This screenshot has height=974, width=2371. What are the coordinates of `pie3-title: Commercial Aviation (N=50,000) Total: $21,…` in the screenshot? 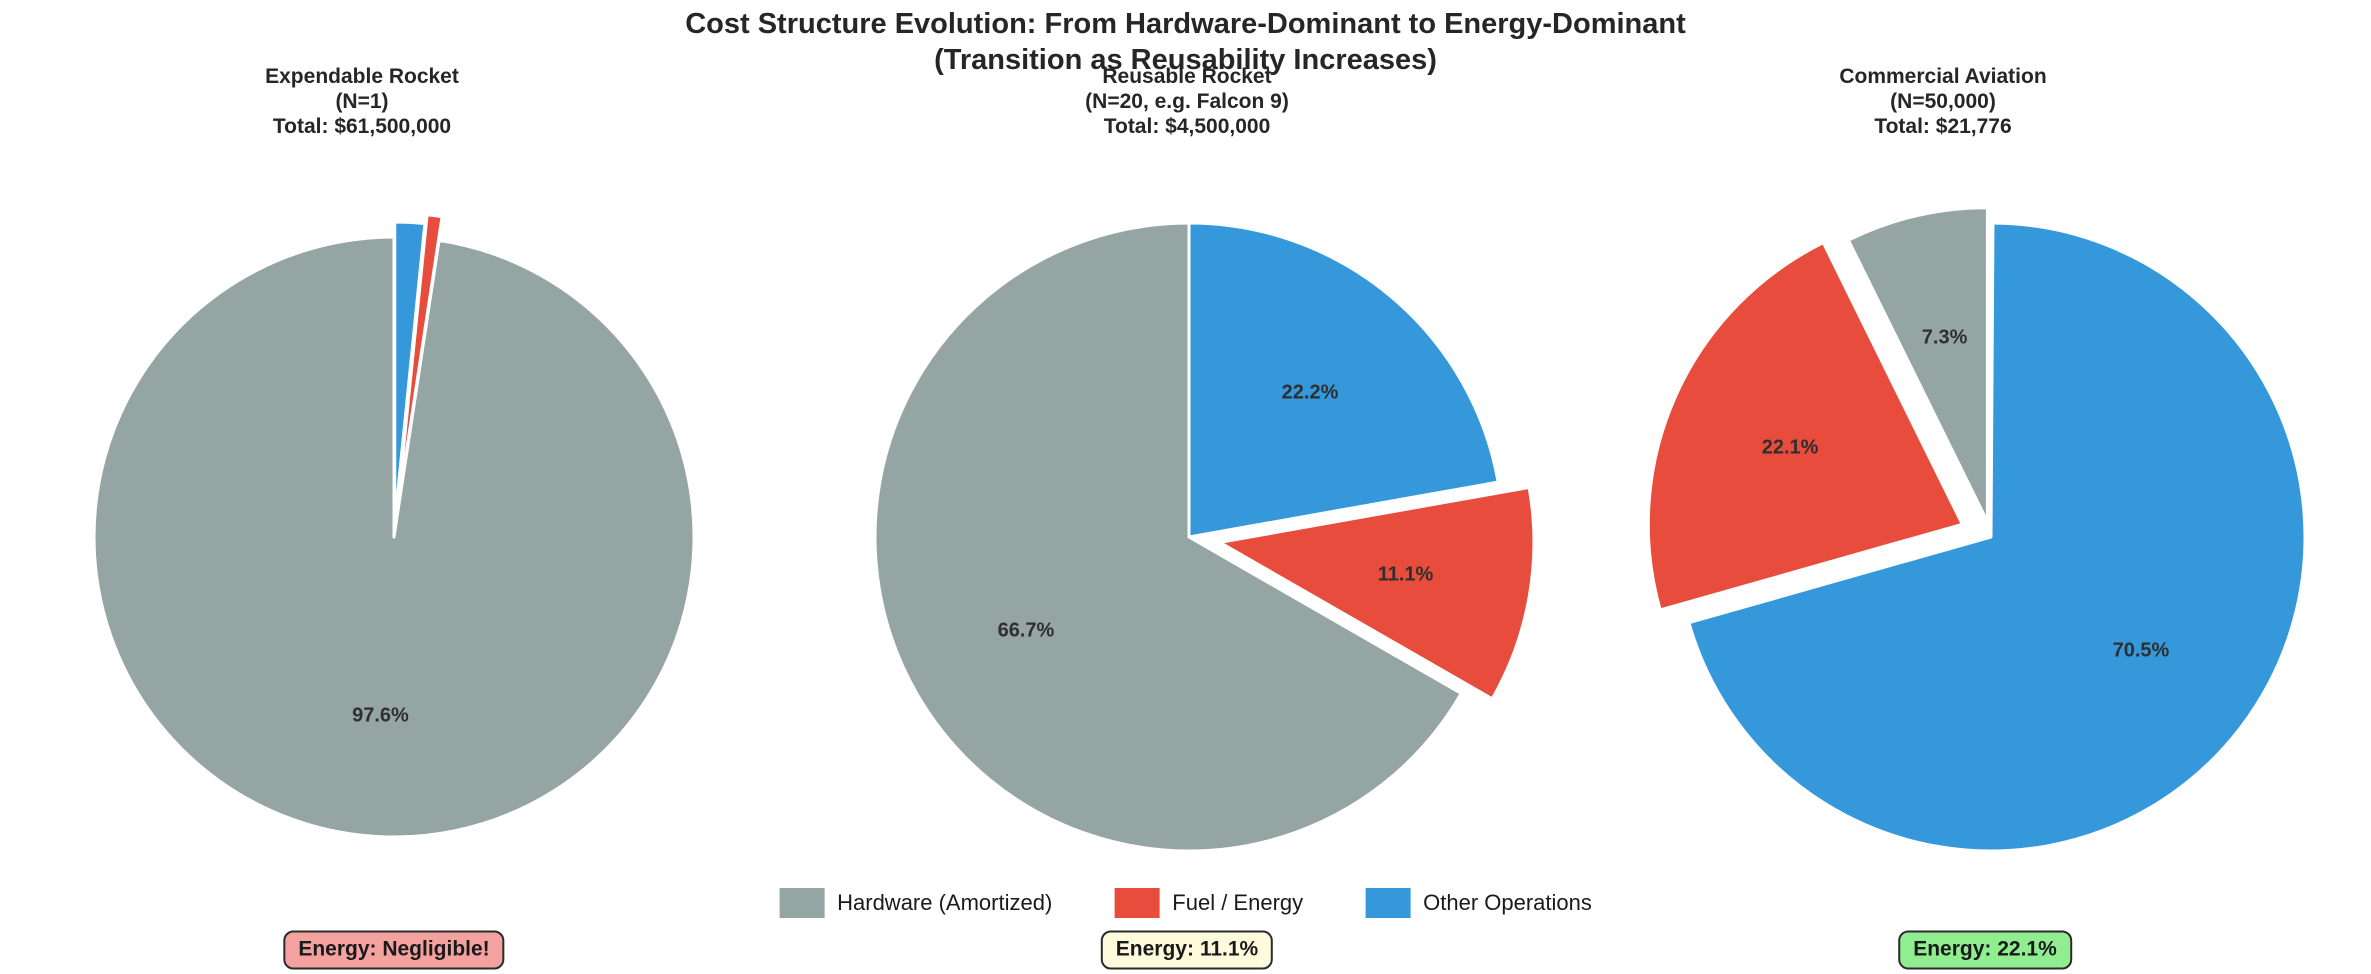 It's located at (1943, 101).